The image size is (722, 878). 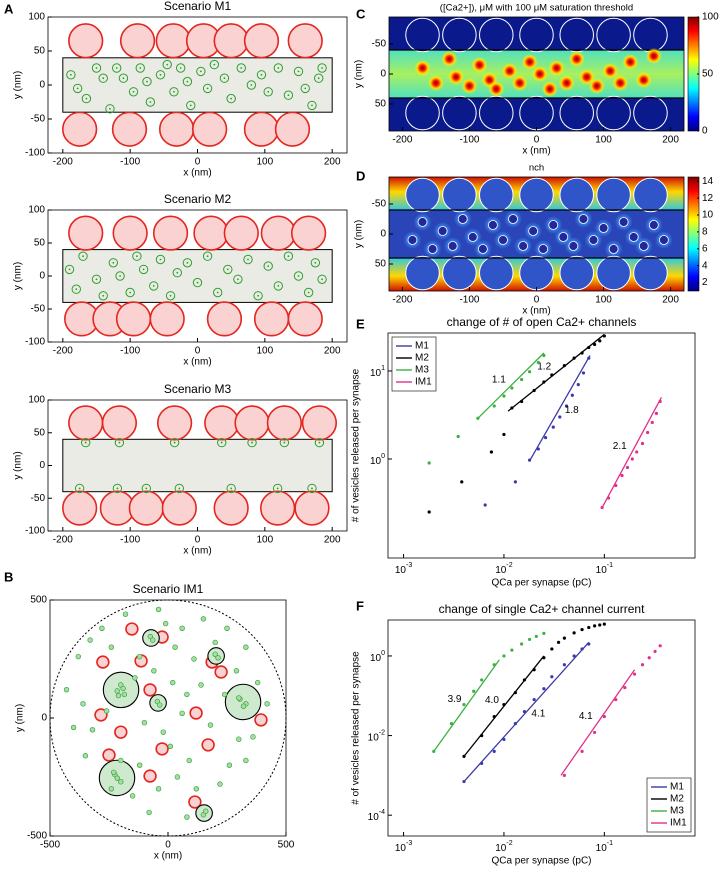 I want to click on chart-title: change of single Ca2+ channel current, so click(x=542, y=609).